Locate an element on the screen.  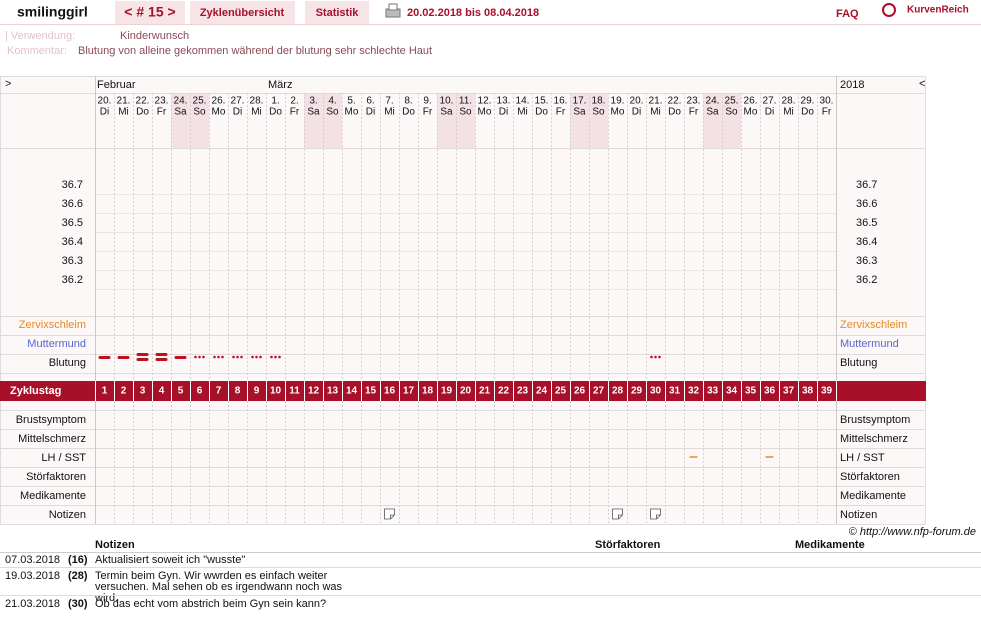
cycle-day: 26 is located at coordinates (580, 391).